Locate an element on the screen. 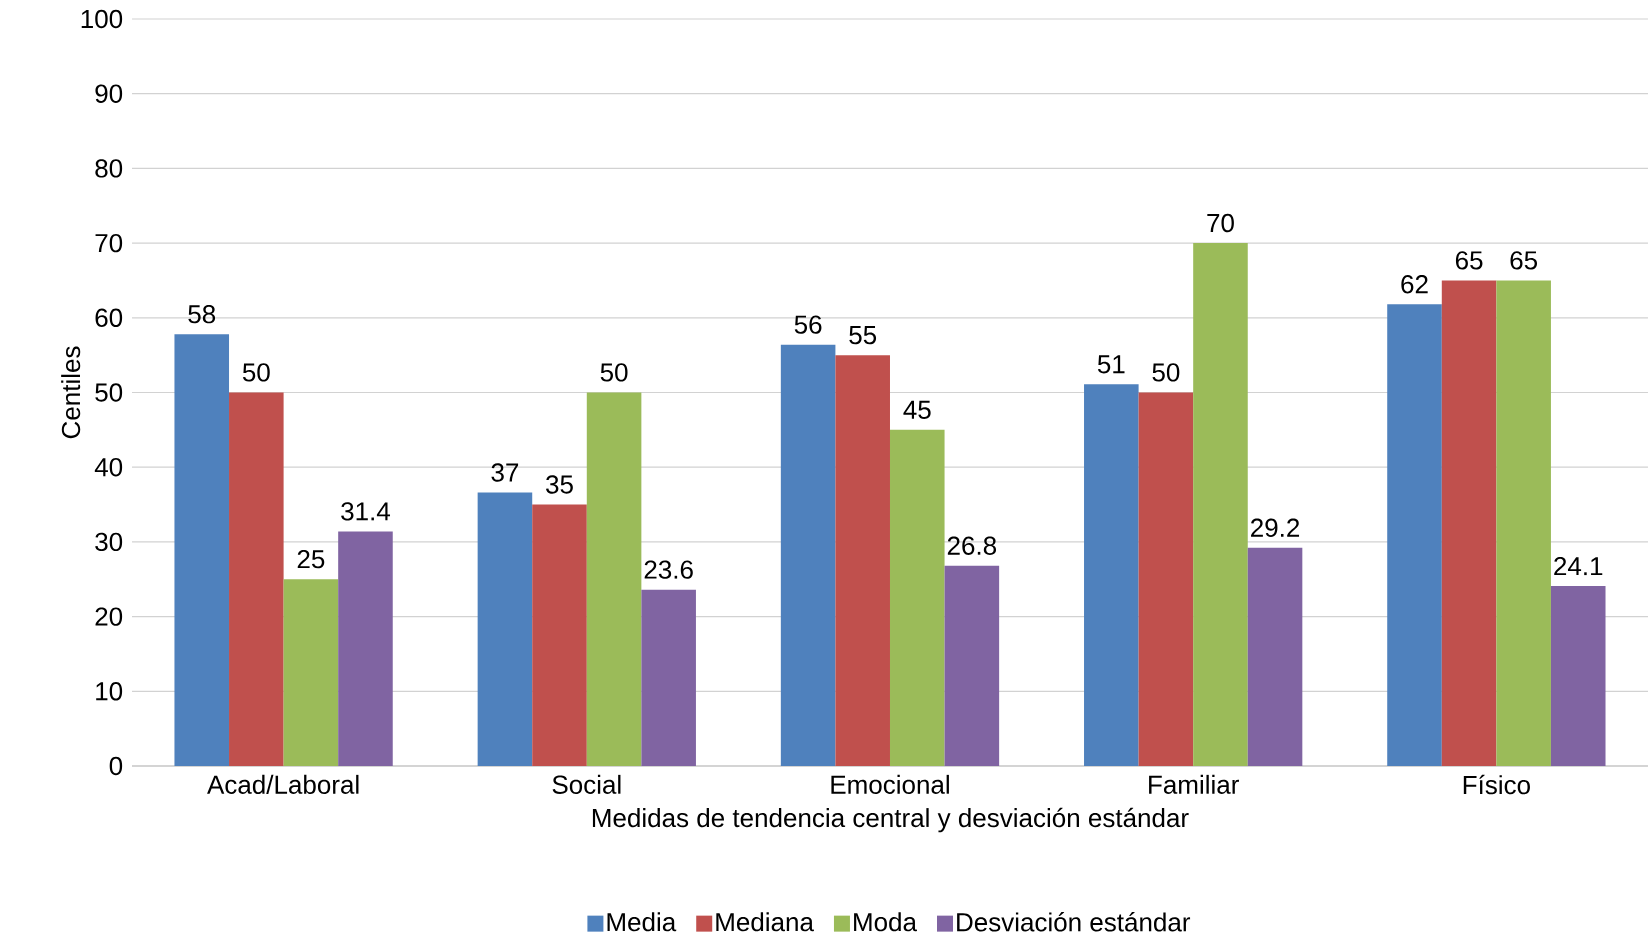 The height and width of the screenshot is (950, 1650). data-label: 31.4 is located at coordinates (366, 511).